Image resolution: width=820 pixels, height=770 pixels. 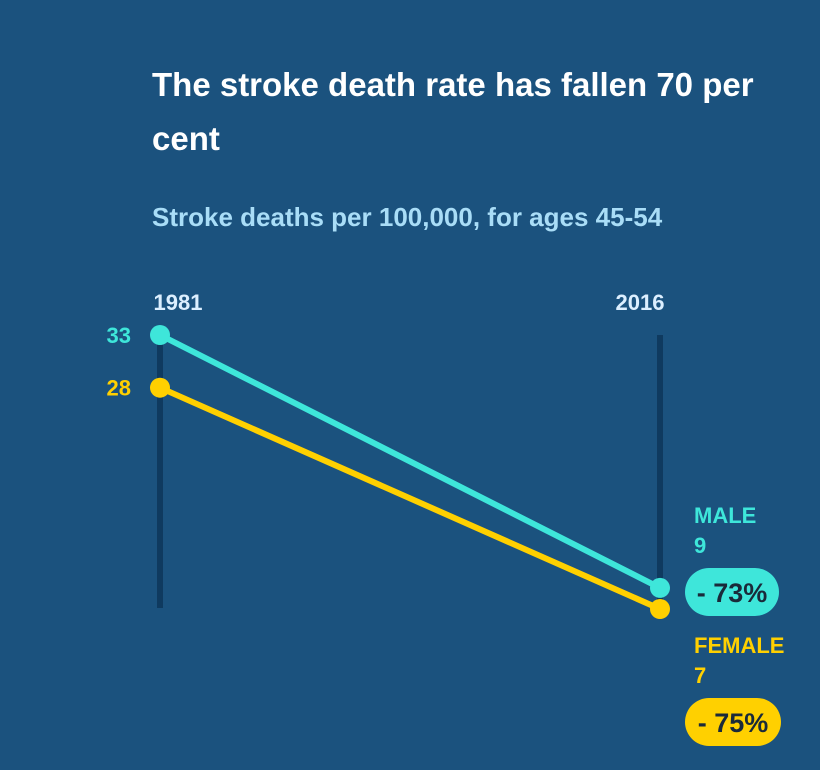 I want to click on data-label-female-2016: 7, so click(x=700, y=675).